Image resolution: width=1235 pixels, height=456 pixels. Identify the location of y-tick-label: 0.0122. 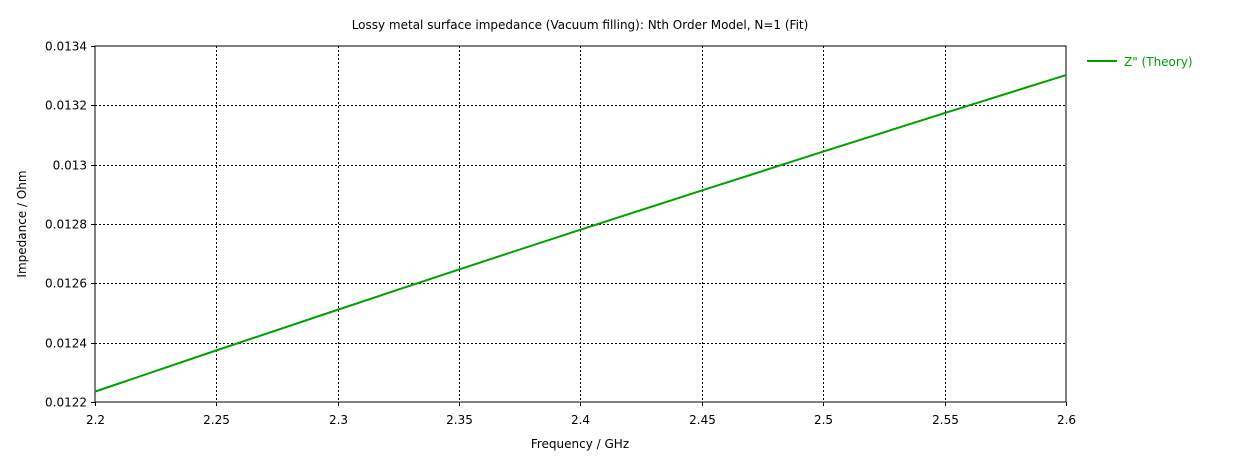
(66, 403).